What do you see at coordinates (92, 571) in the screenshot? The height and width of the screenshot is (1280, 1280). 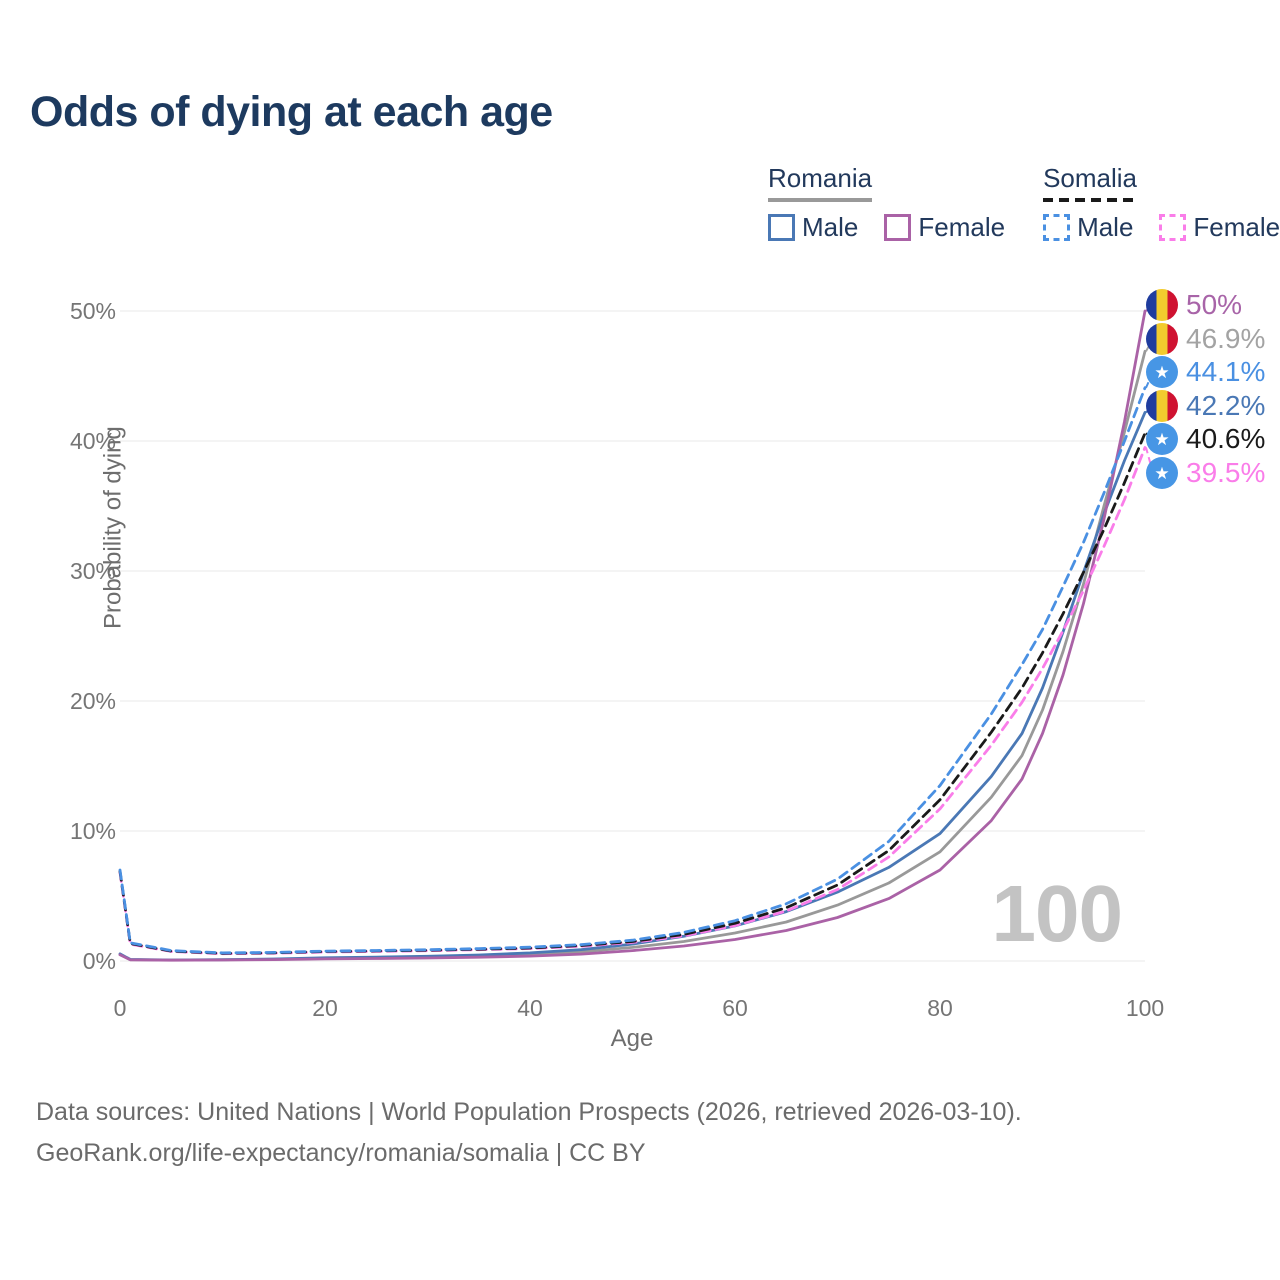 I see `y-tick-label: 30%` at bounding box center [92, 571].